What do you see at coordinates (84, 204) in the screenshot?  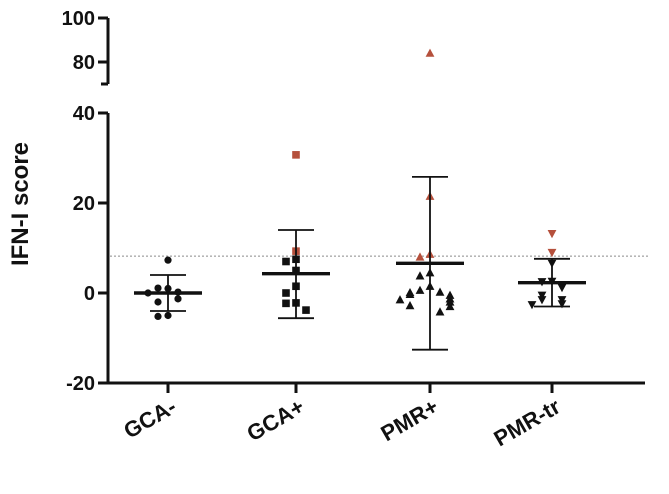 I see `y-tick-label: 20` at bounding box center [84, 204].